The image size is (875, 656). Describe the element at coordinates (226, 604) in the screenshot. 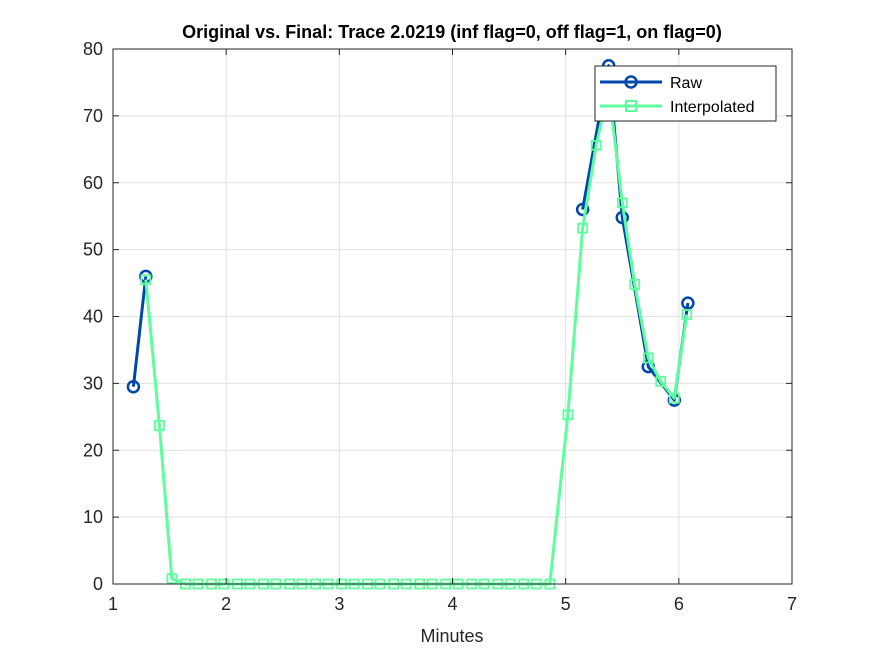

I see `x-tick-label: 2` at that location.